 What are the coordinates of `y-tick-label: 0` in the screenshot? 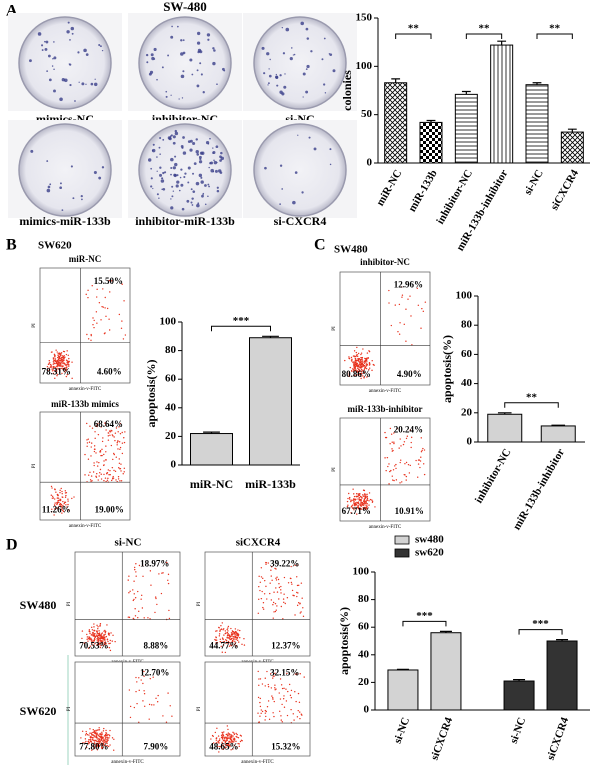 It's located at (470, 442).